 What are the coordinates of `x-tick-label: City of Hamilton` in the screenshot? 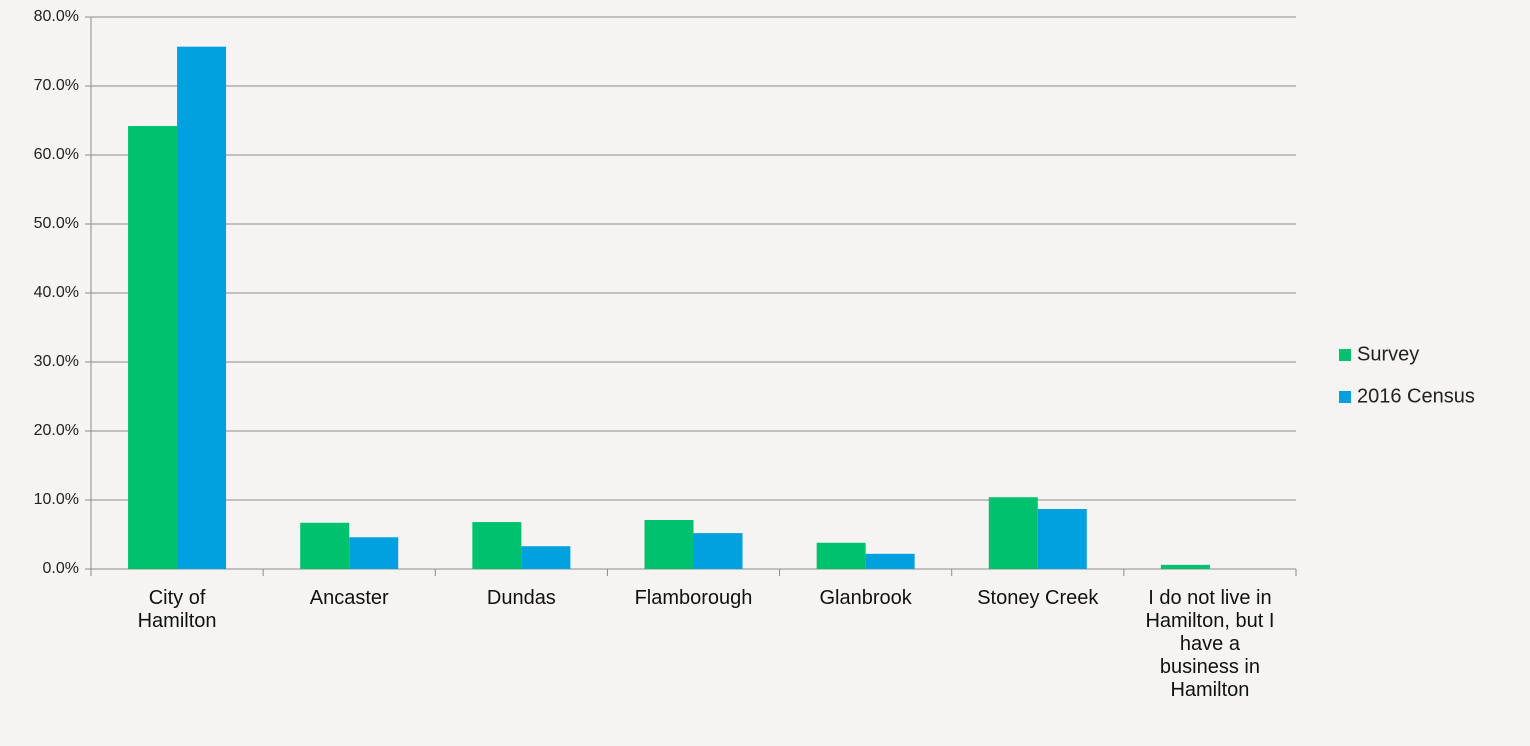 It's located at (177, 609).